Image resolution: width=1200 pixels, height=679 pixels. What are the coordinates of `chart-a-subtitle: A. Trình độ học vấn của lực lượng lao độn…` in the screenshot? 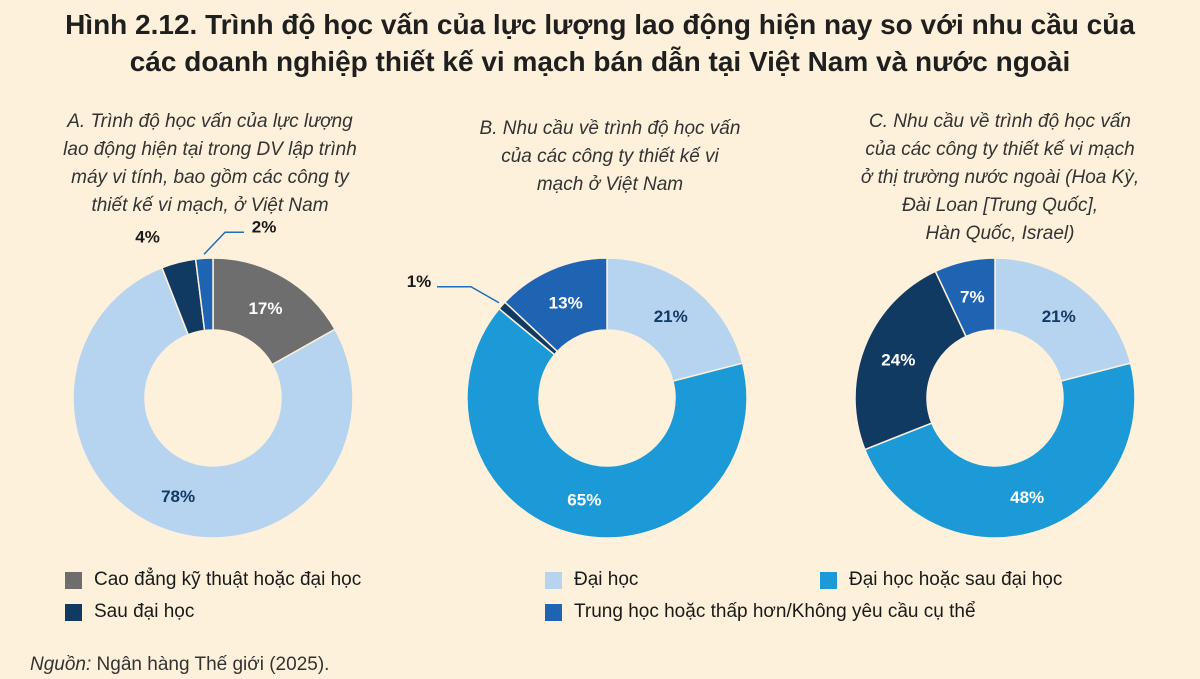 It's located at (210, 164).